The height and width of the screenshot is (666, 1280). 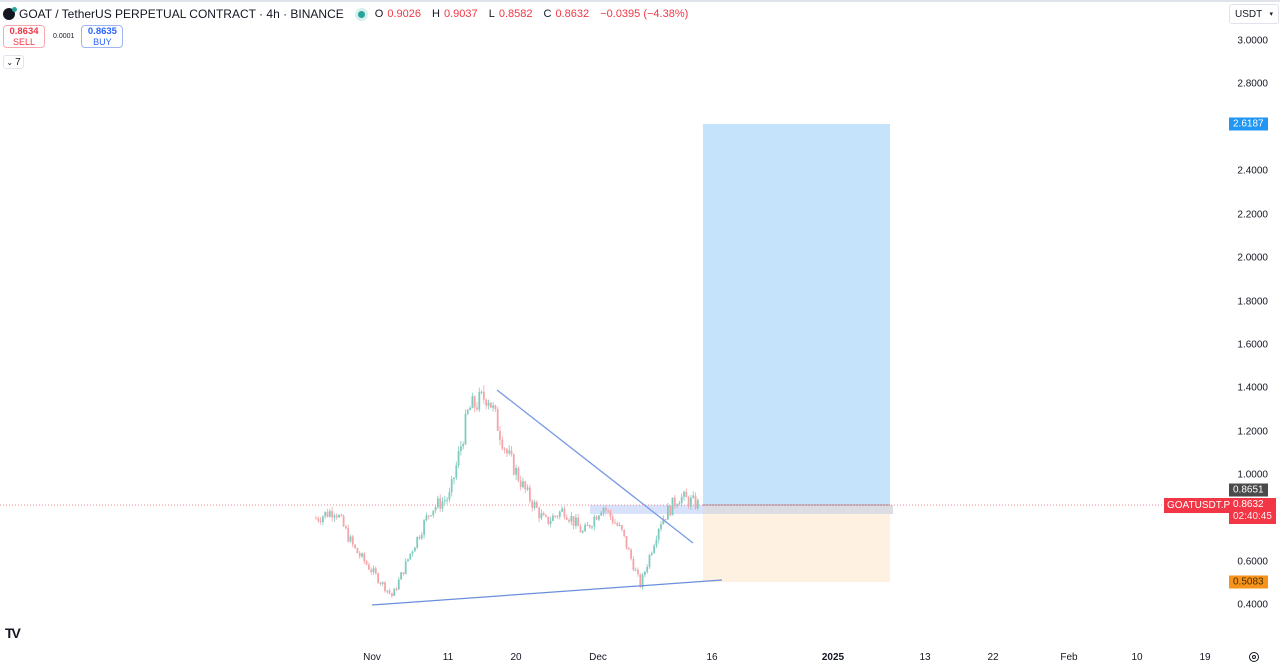 What do you see at coordinates (547, 592) in the screenshot?
I see `ascending-trendline` at bounding box center [547, 592].